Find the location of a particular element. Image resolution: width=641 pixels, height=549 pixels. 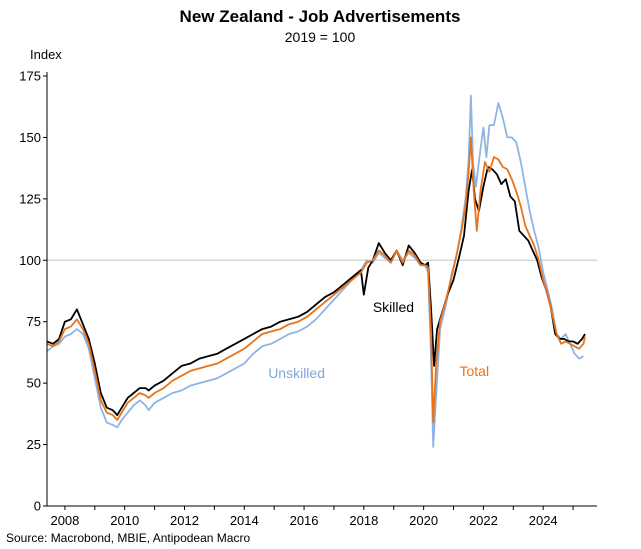

x-tick-label: 2024 is located at coordinates (543, 520).